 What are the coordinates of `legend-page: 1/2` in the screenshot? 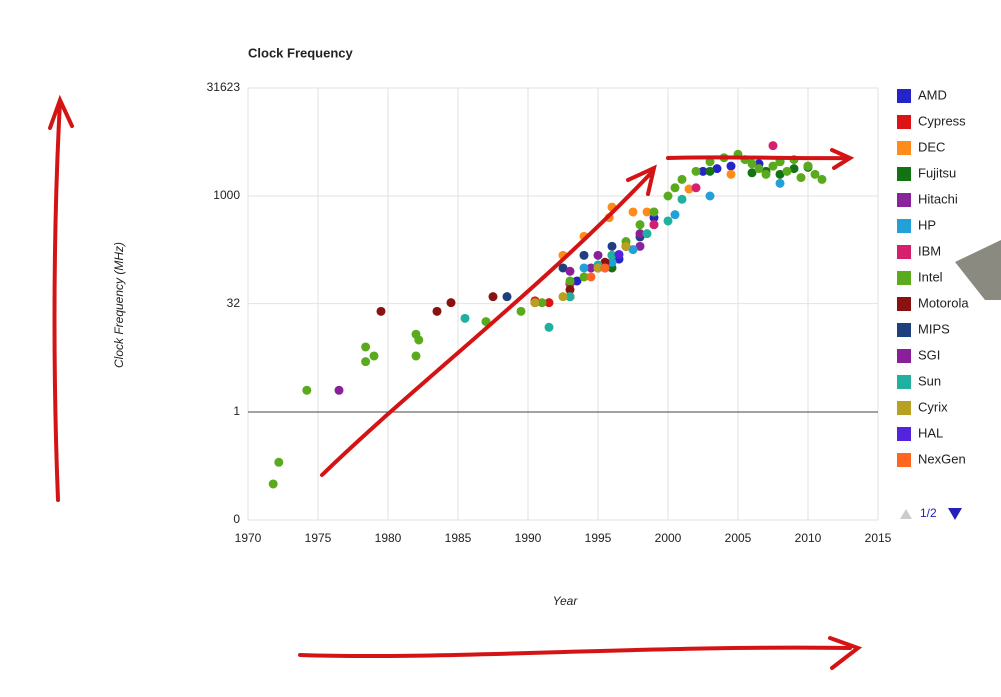 It's located at (928, 513).